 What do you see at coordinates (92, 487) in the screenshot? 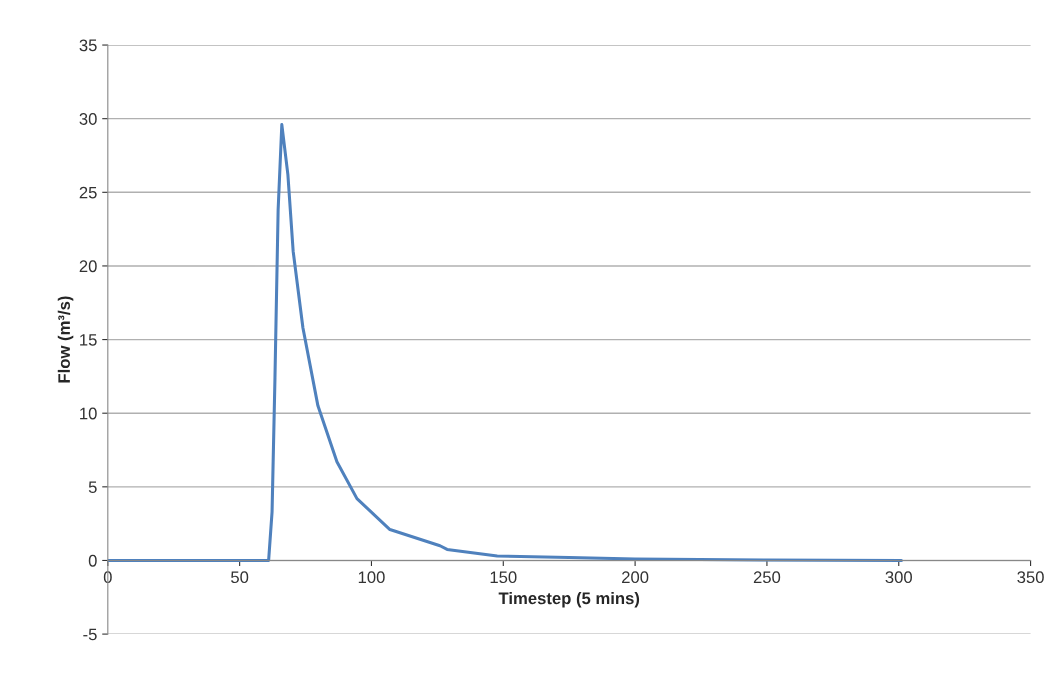
I see `y-tick-label: 5` at bounding box center [92, 487].